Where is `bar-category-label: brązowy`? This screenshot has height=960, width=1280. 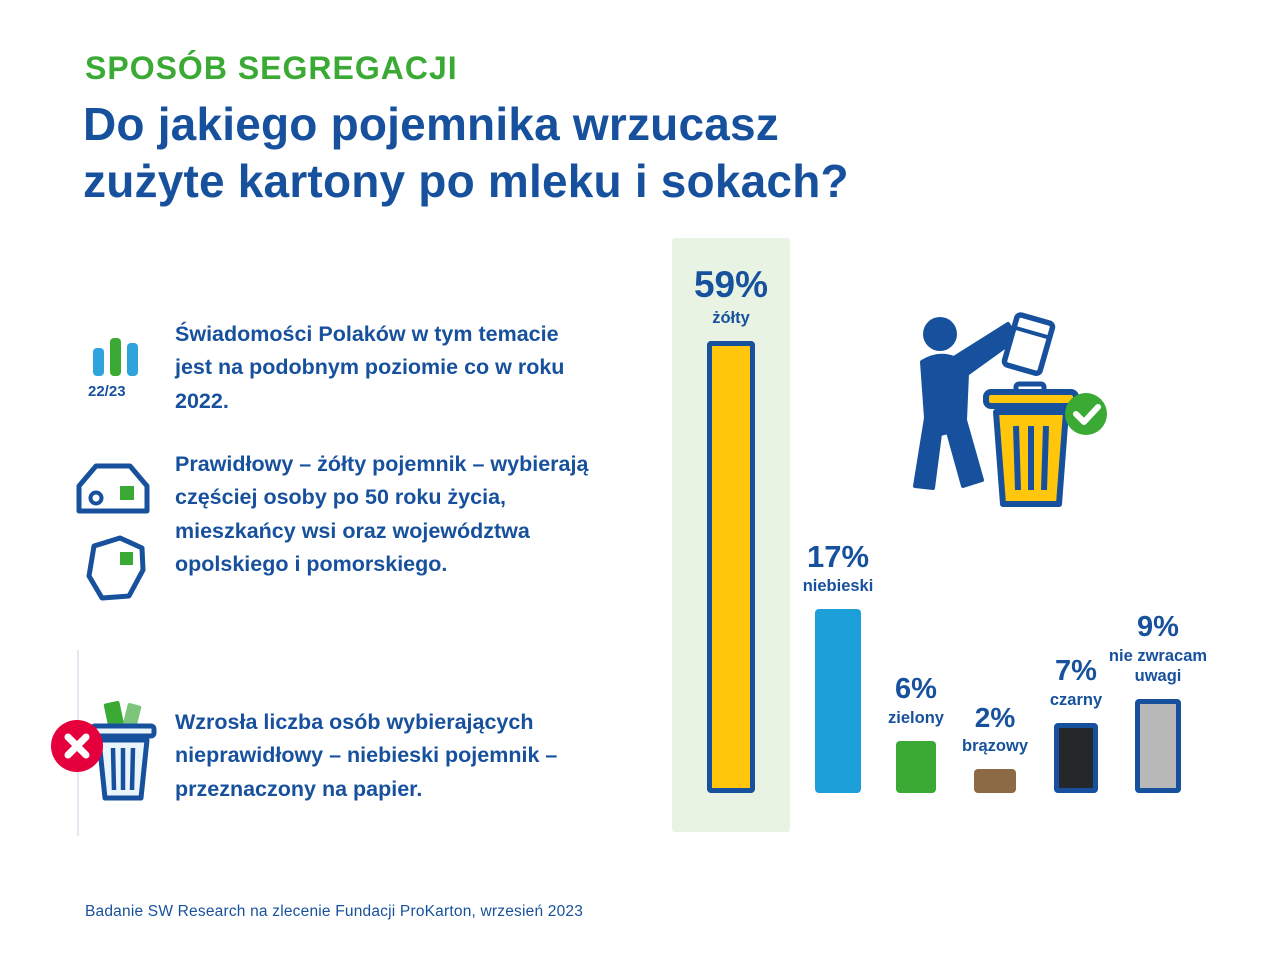
bar-category-label: brązowy is located at coordinates (995, 746).